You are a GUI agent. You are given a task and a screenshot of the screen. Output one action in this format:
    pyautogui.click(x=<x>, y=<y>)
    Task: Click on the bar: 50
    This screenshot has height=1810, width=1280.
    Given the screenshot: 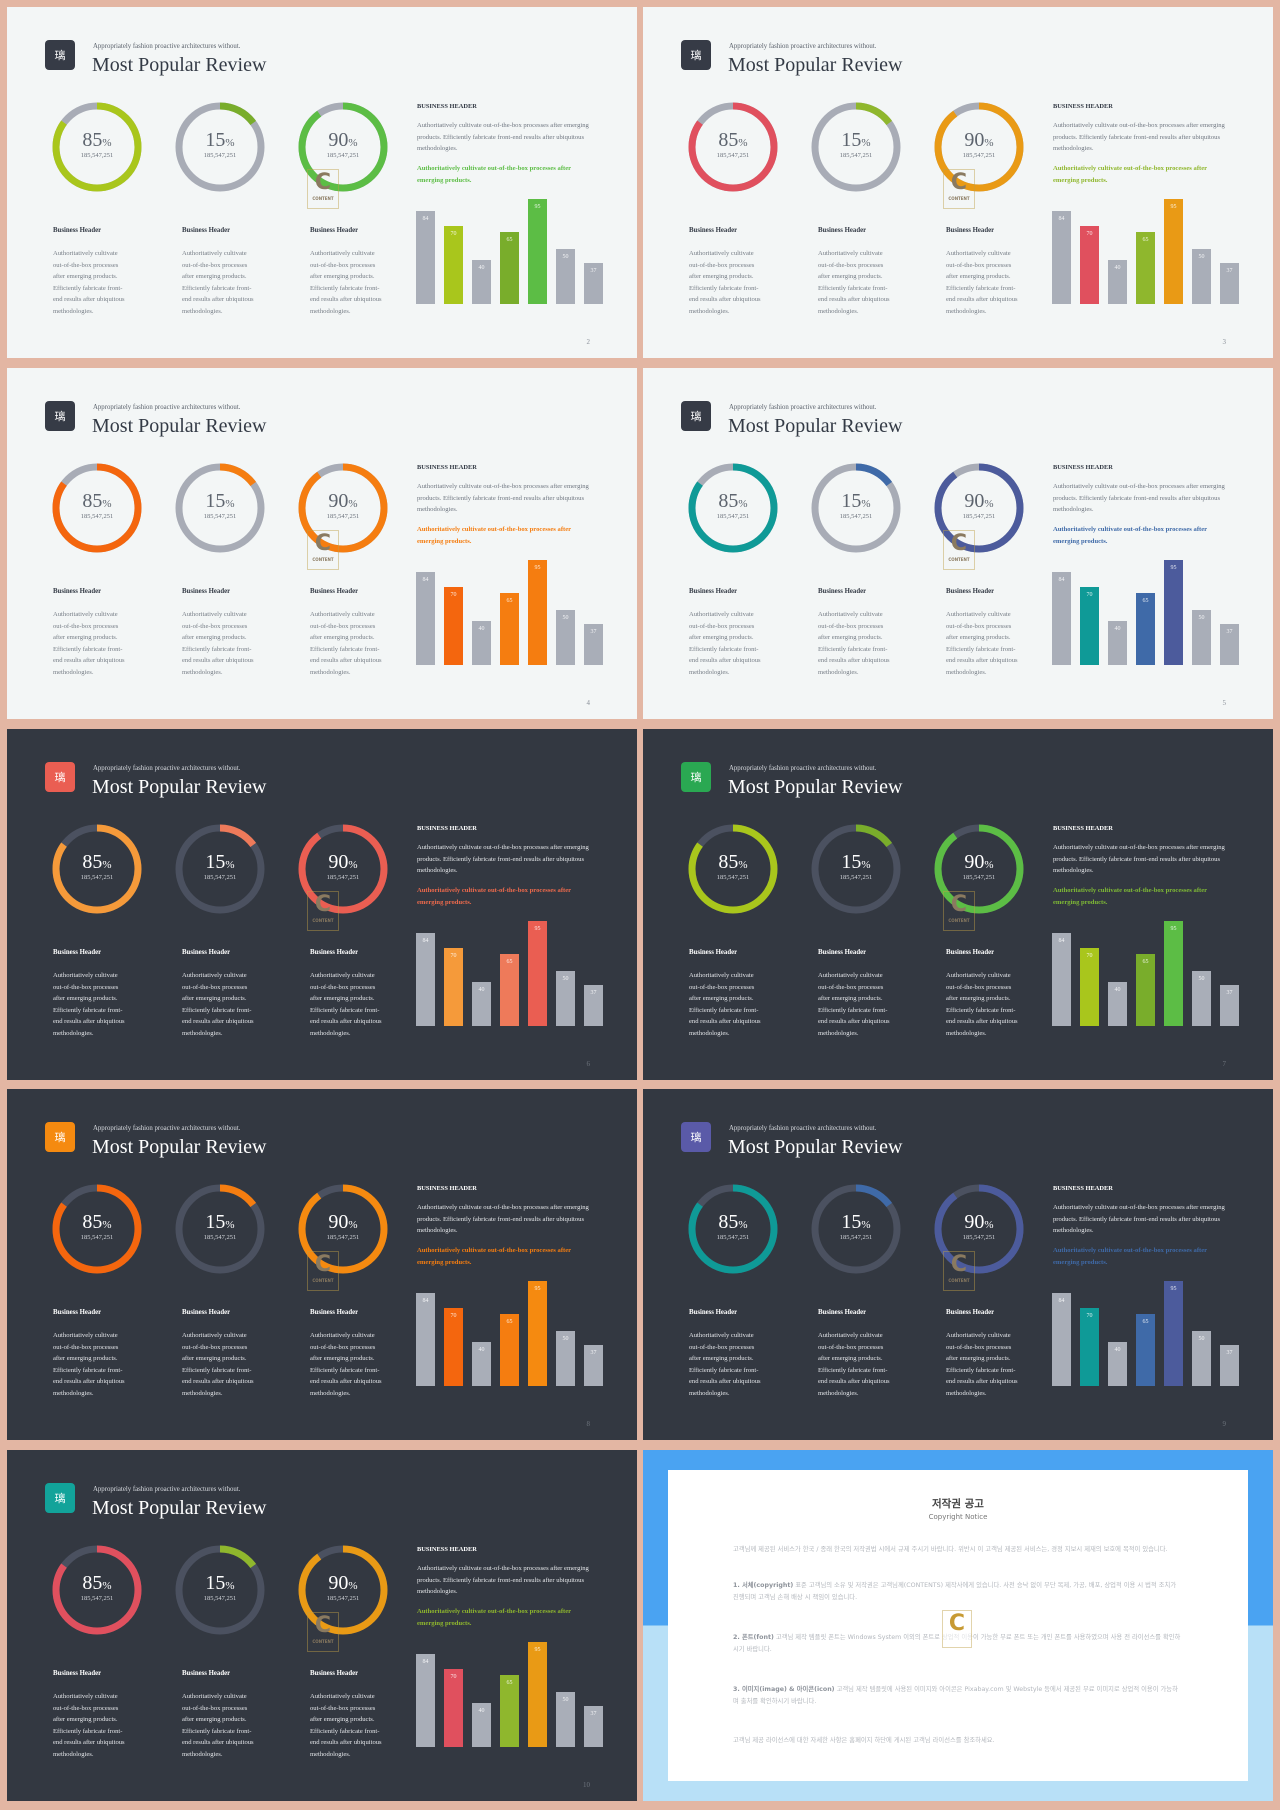 What is the action you would take?
    pyautogui.click(x=1201, y=637)
    